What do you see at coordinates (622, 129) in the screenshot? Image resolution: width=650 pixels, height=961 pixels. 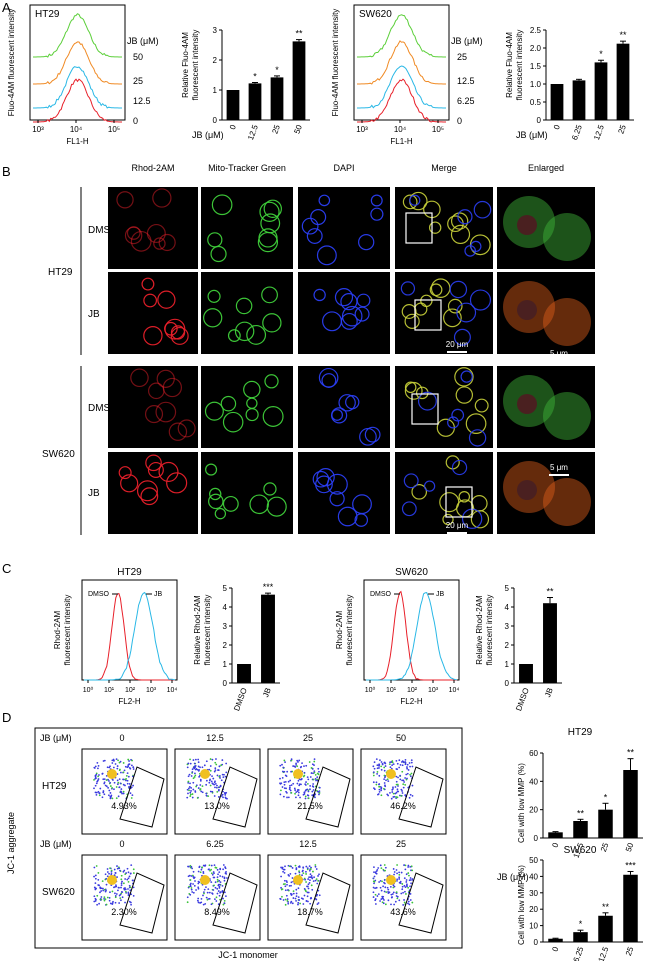 I see `a-sw620-bar-x-tick-label: 25` at bounding box center [622, 129].